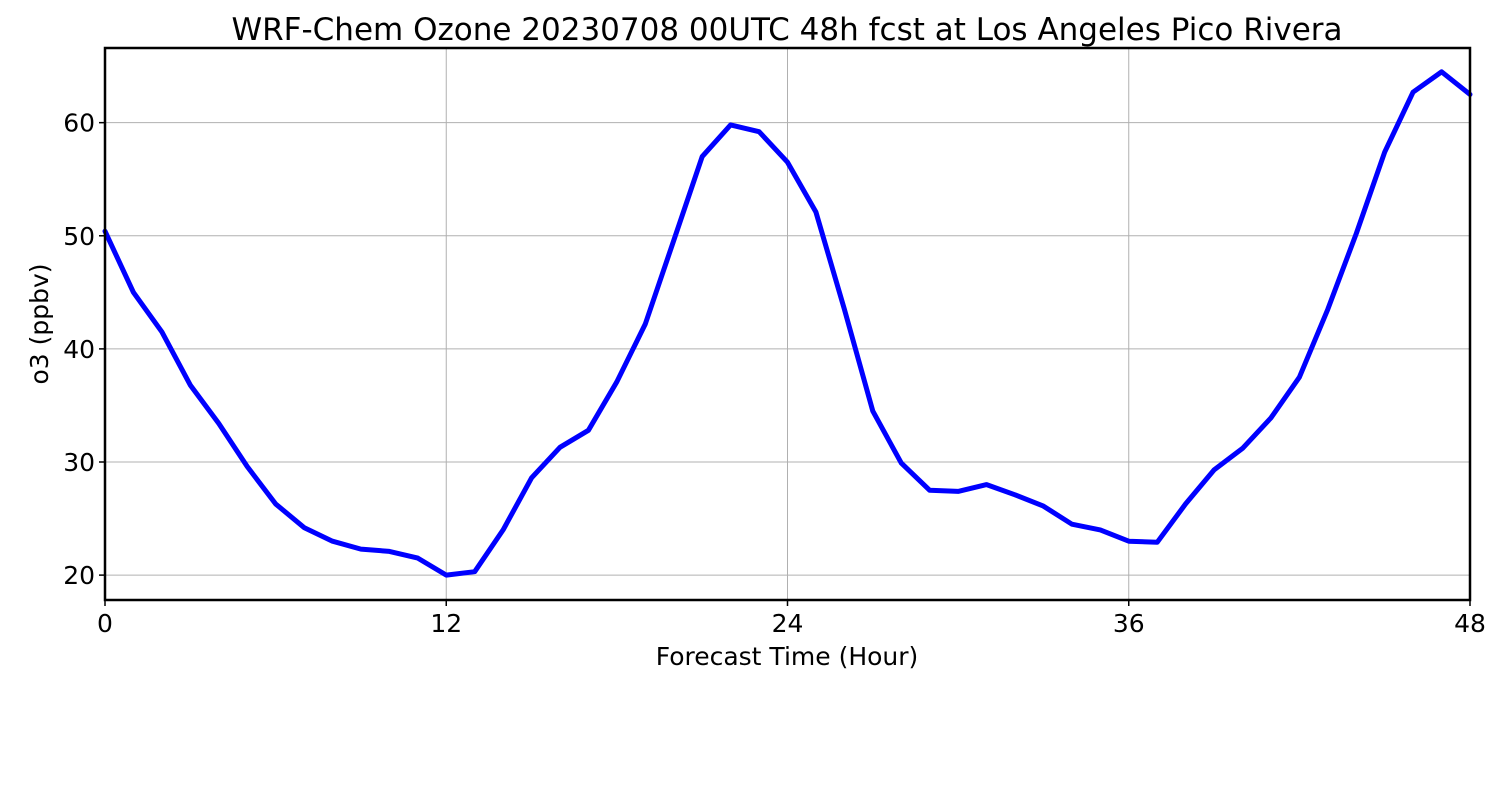 Image resolution: width=1500 pixels, height=800 pixels. Describe the element at coordinates (79, 575) in the screenshot. I see `y-tick-label: 20` at that location.